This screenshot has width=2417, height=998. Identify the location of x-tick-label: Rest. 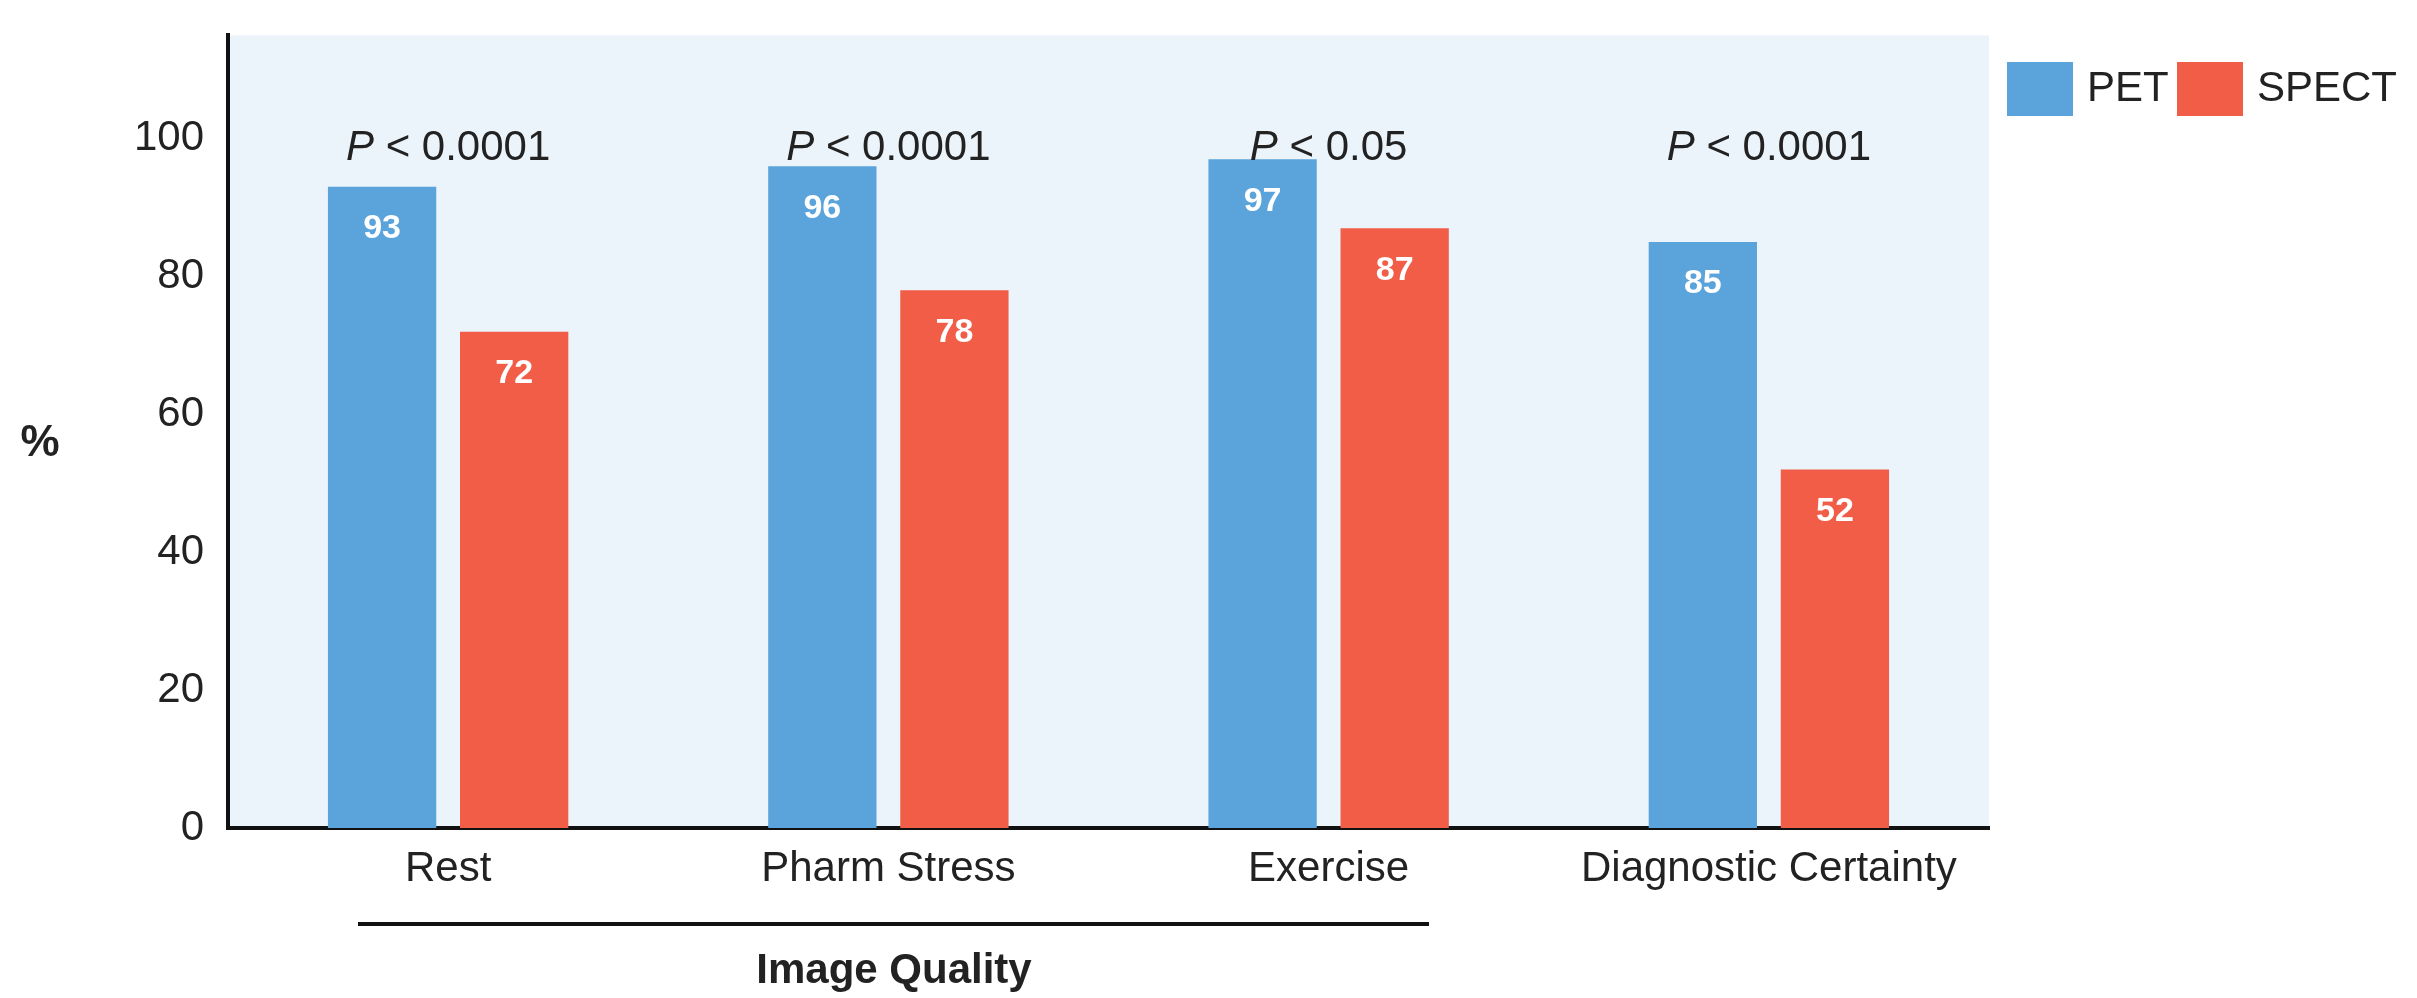
(448, 866).